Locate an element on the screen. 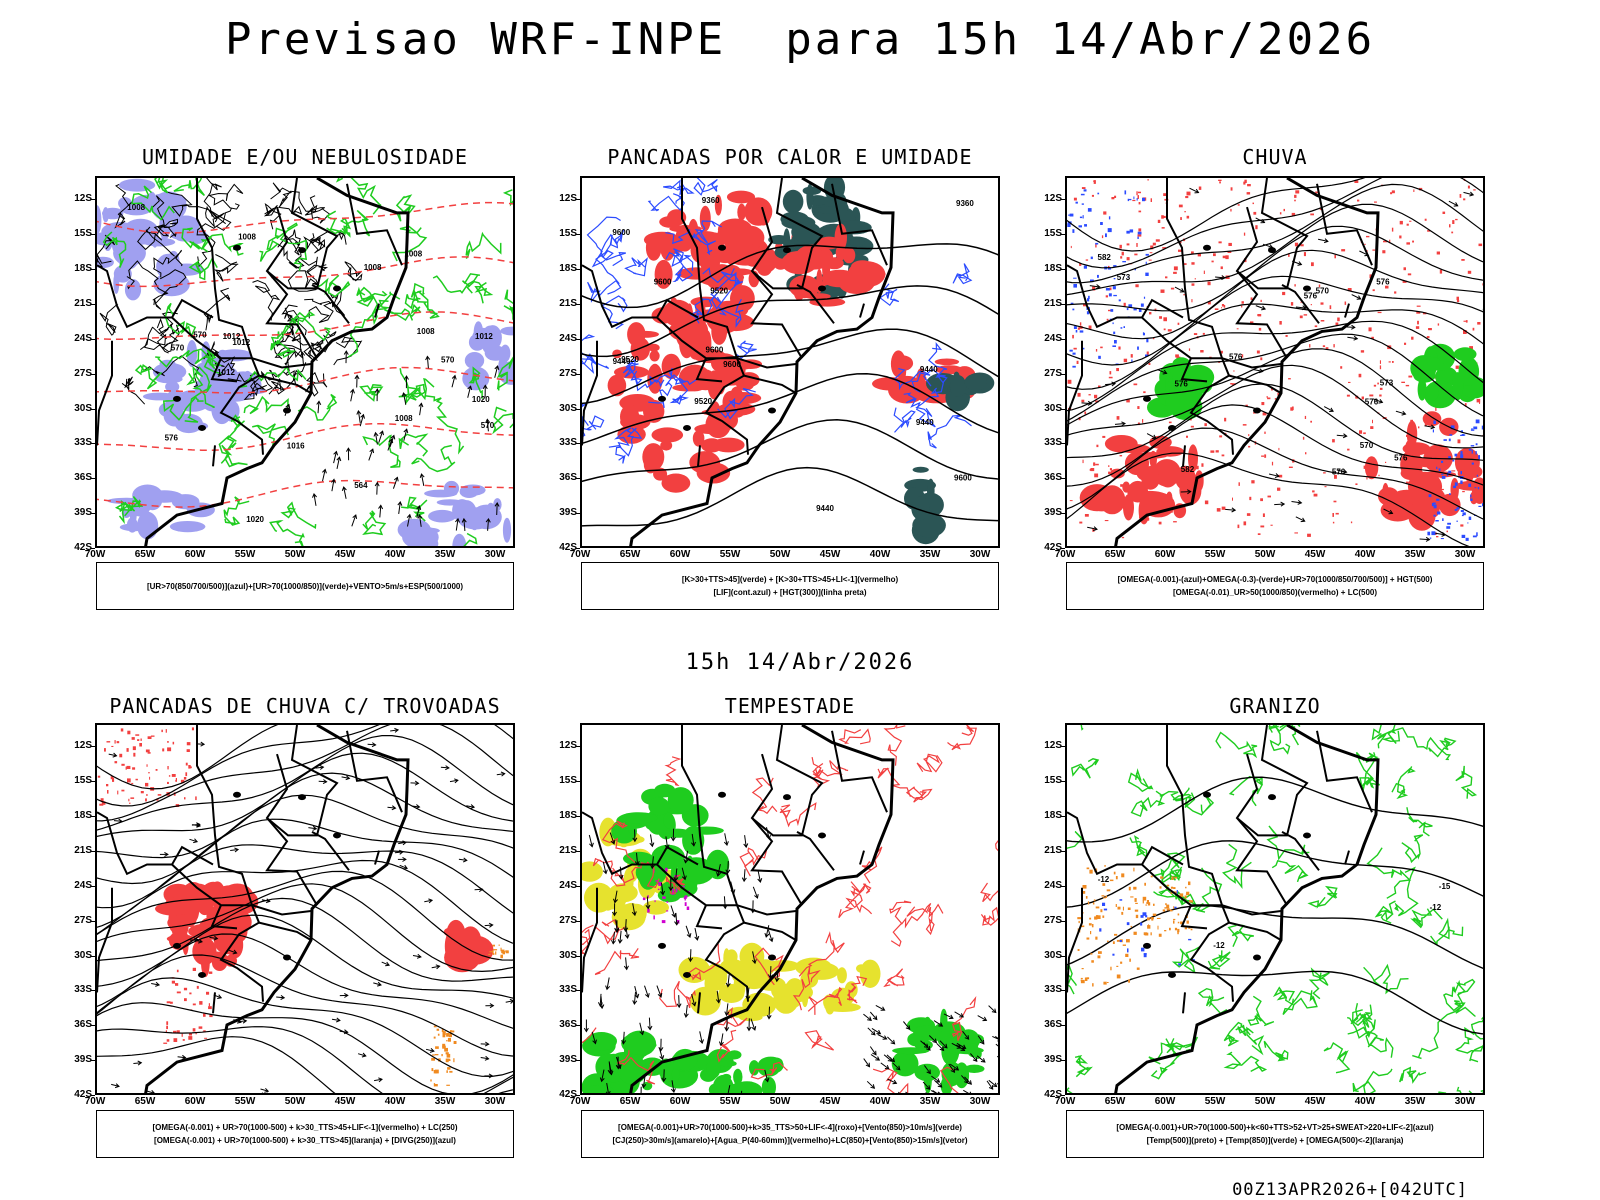 Image resolution: width=1600 pixels, height=1200 pixels. x-tick-label: 45W is located at coordinates (345, 1101).